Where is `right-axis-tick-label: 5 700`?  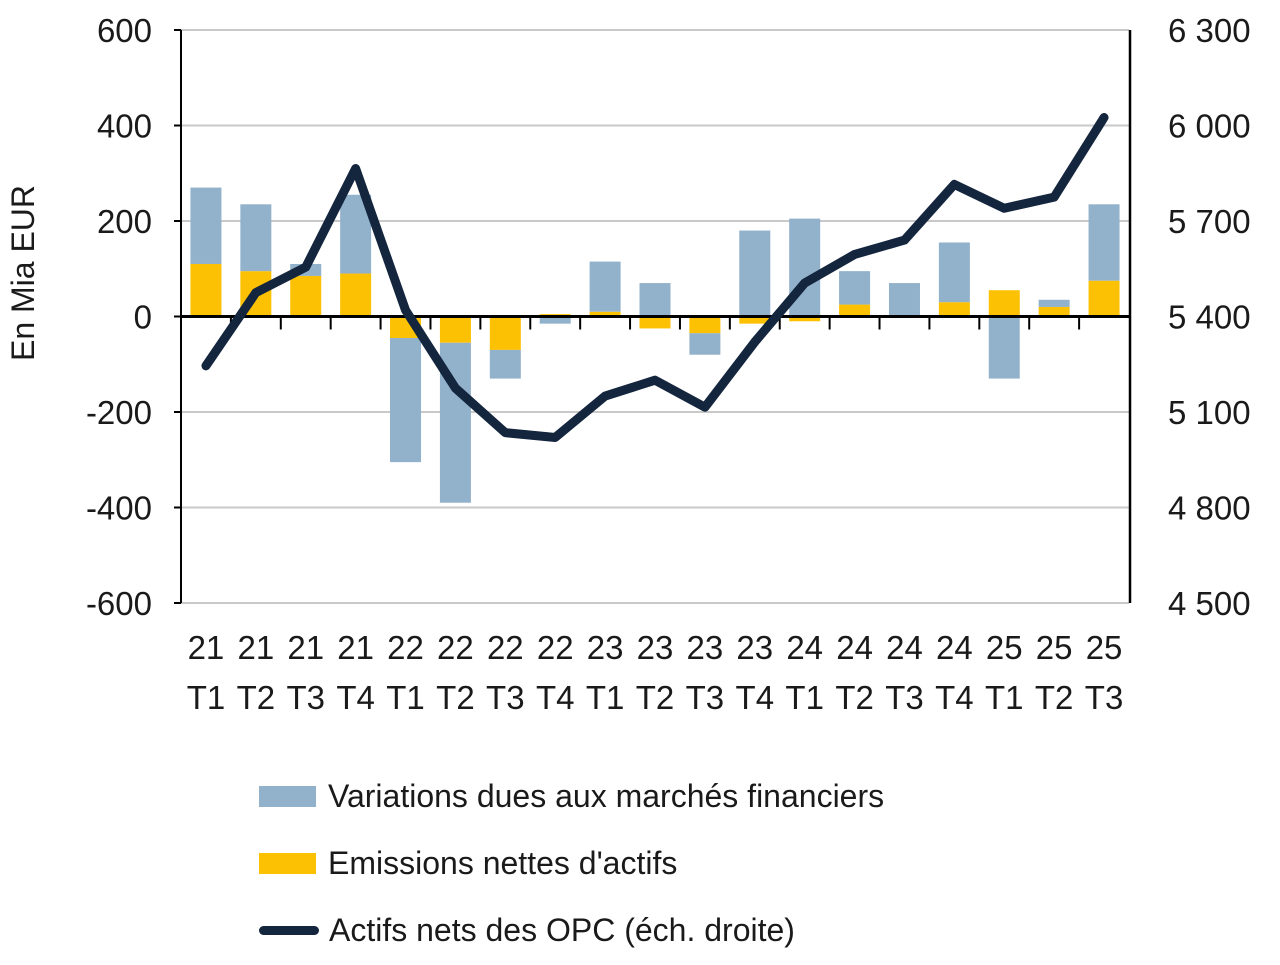 right-axis-tick-label: 5 700 is located at coordinates (1209, 221).